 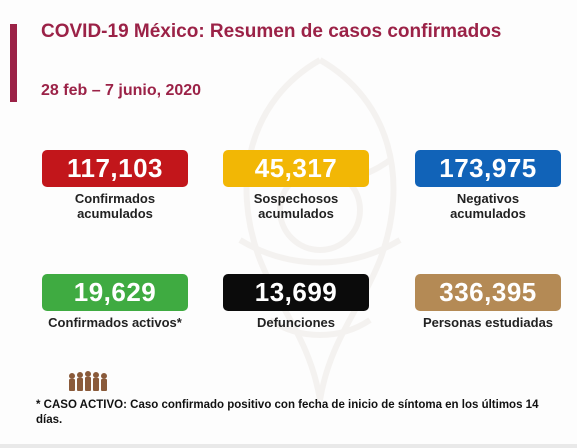 What do you see at coordinates (488, 322) in the screenshot?
I see `stat-label: Personas estudiadas` at bounding box center [488, 322].